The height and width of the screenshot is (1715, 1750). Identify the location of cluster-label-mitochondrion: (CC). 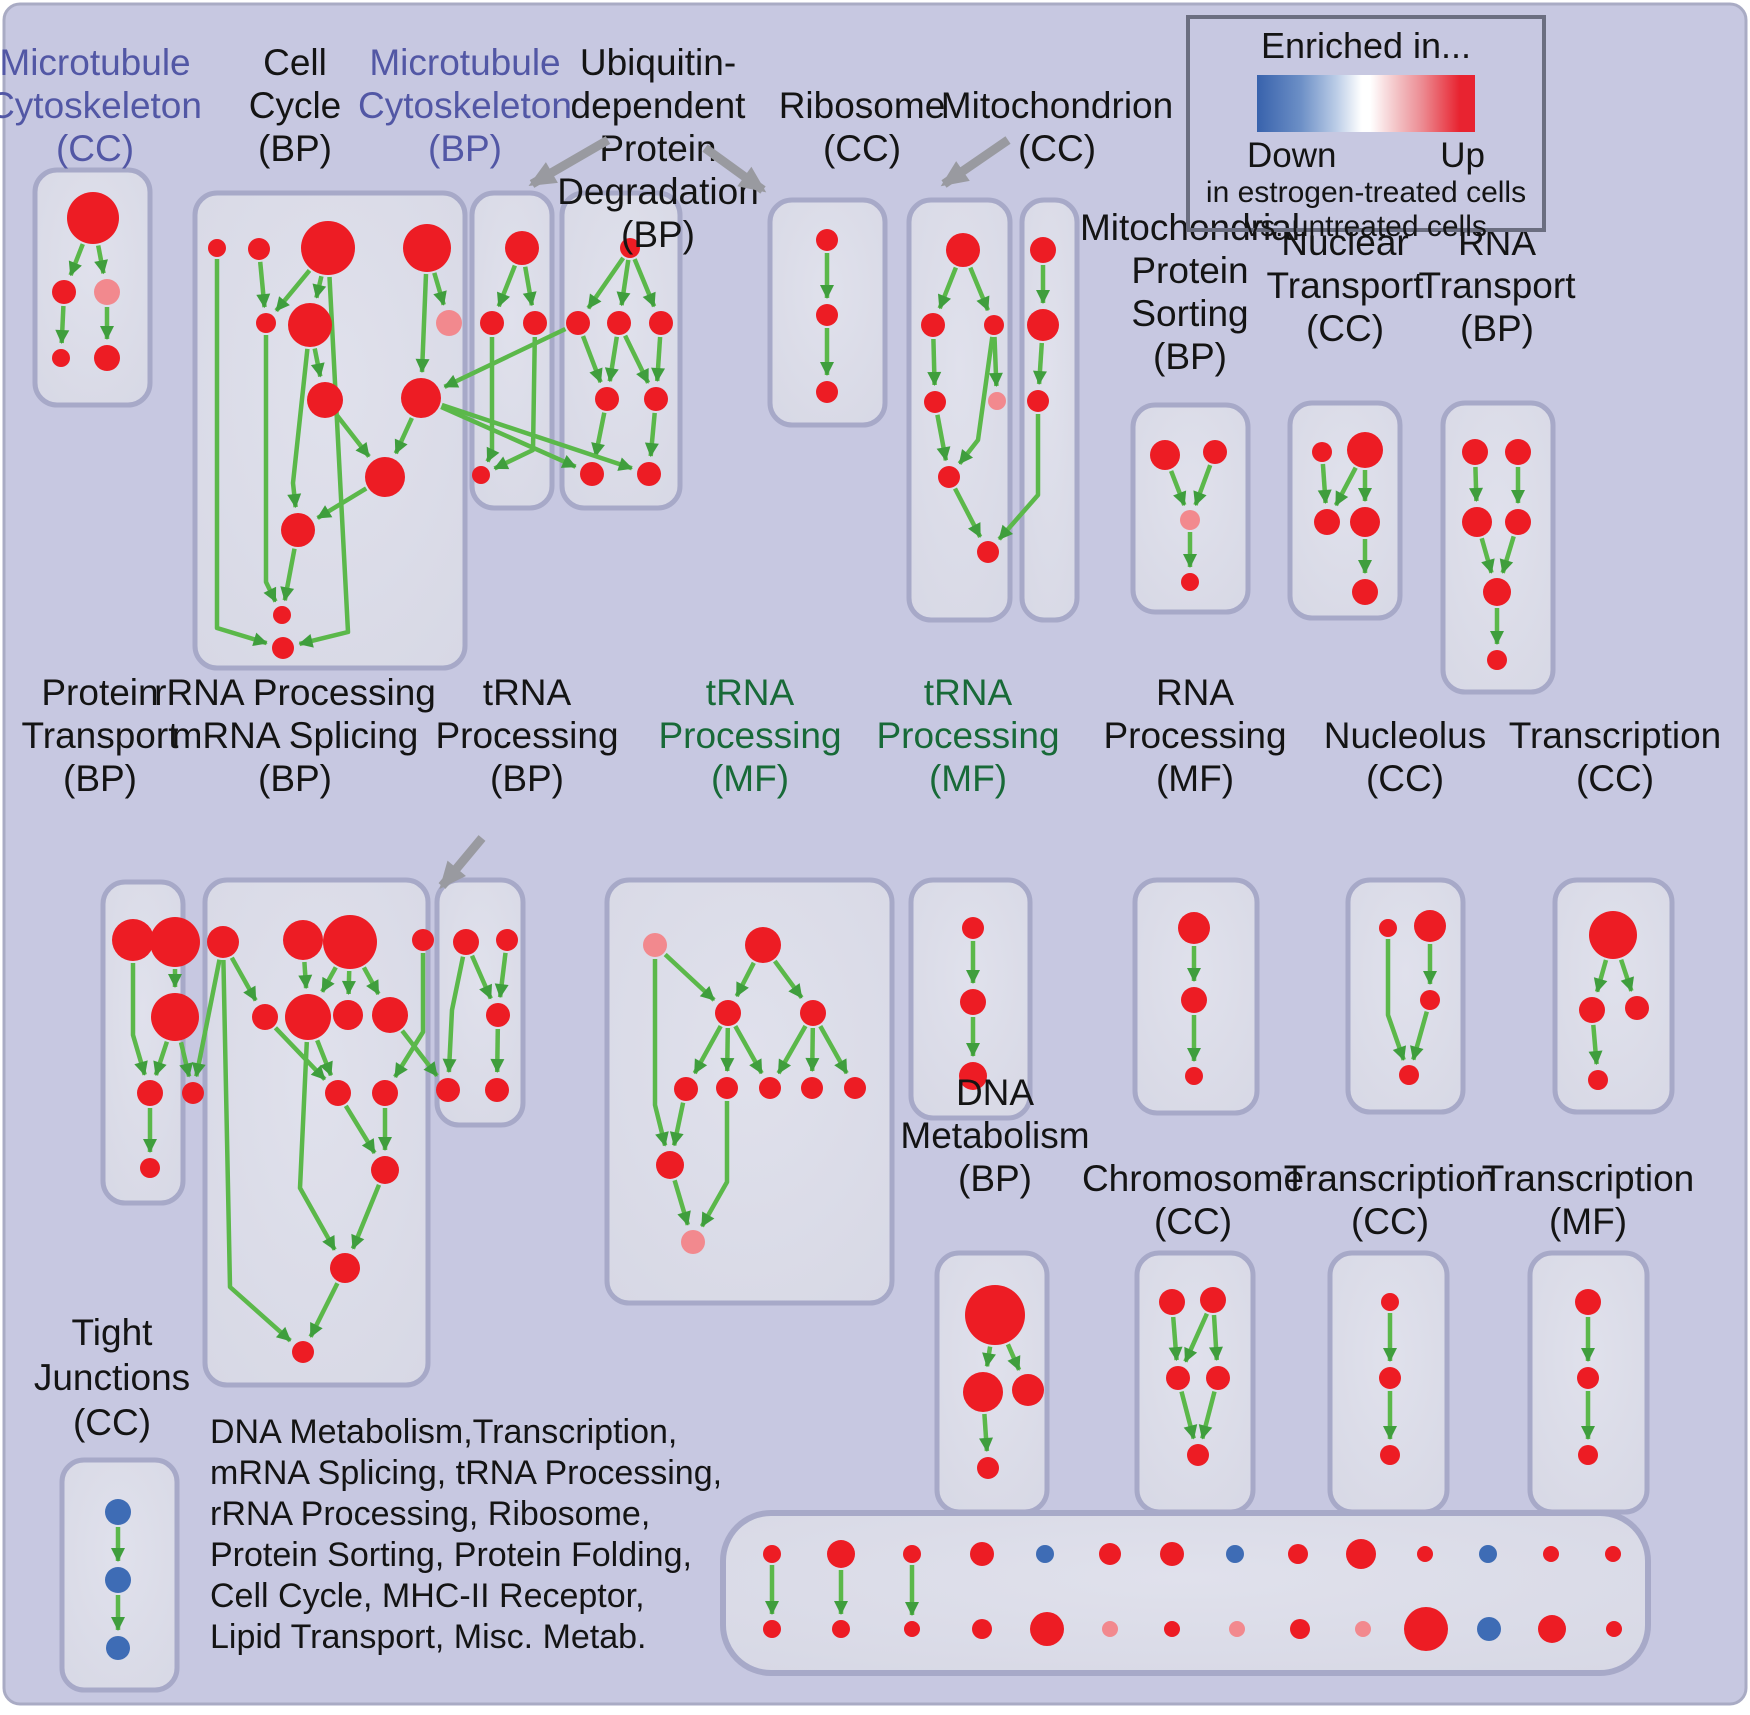
(1057, 148).